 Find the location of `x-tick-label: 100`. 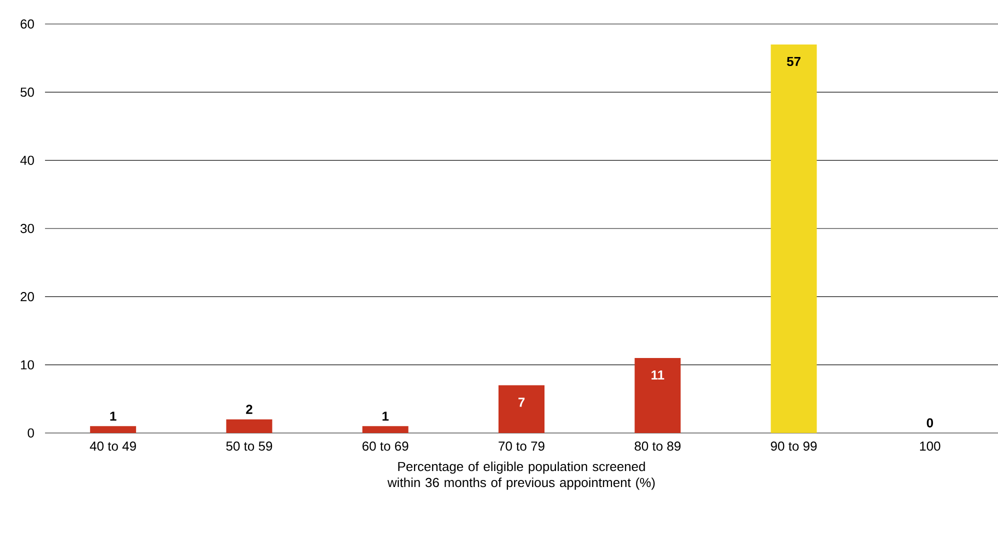

x-tick-label: 100 is located at coordinates (930, 446).